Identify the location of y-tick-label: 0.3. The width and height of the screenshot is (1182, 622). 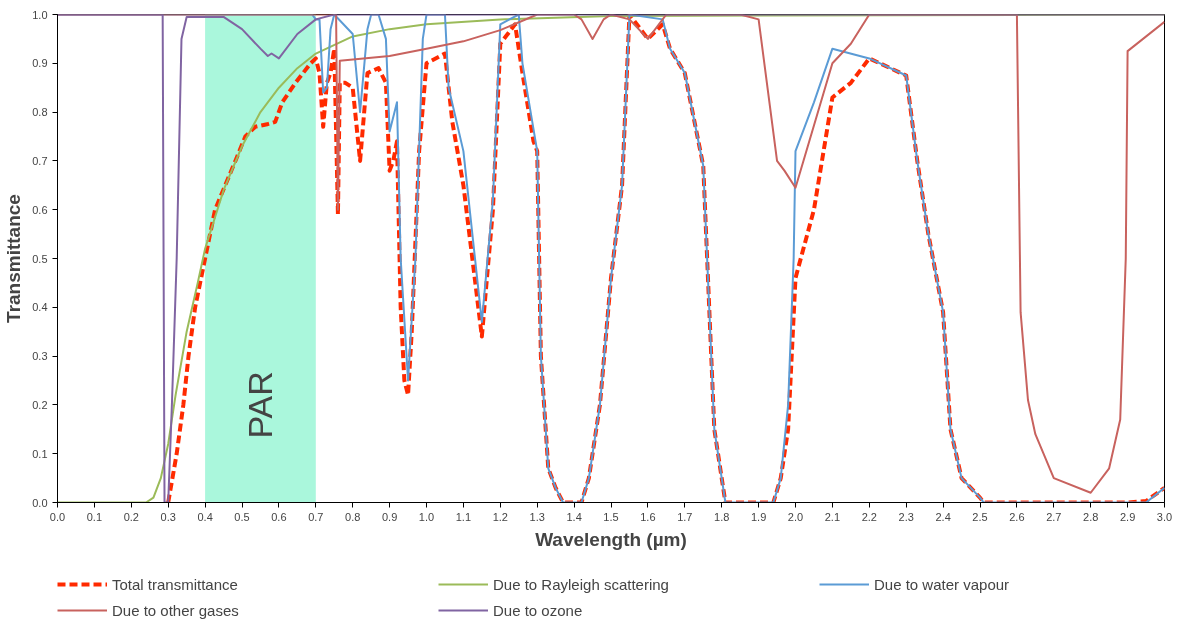
(40, 356).